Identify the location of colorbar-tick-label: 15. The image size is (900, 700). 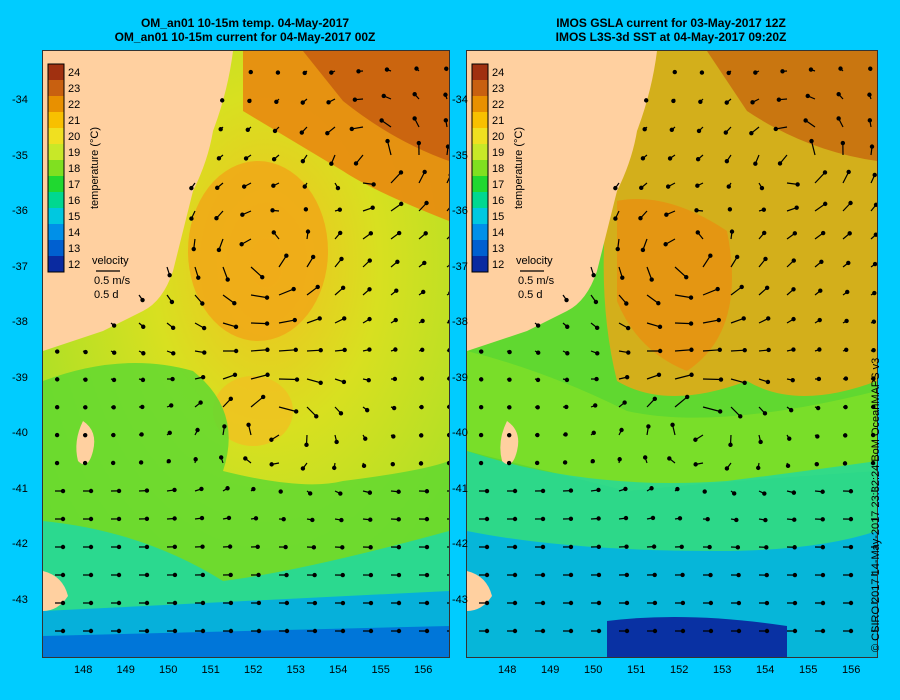
(74, 217).